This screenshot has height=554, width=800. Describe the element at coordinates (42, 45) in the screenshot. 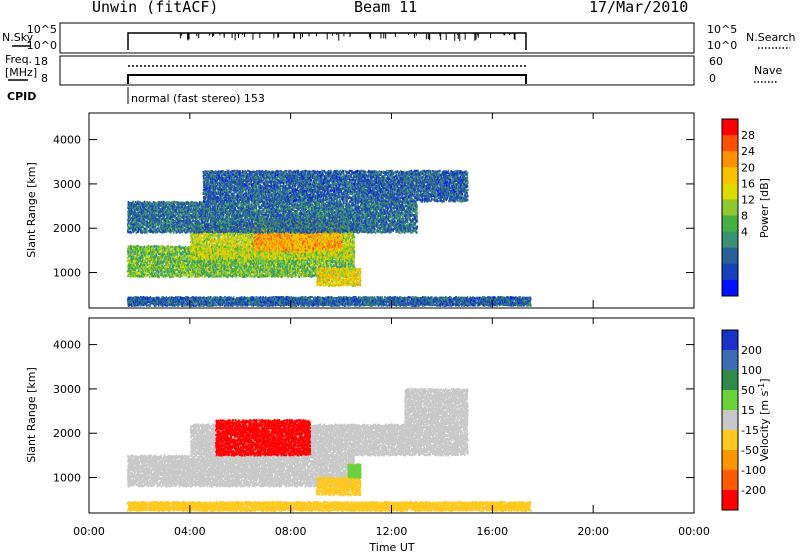

I see `nsky-tick-bottom: 10^0` at that location.